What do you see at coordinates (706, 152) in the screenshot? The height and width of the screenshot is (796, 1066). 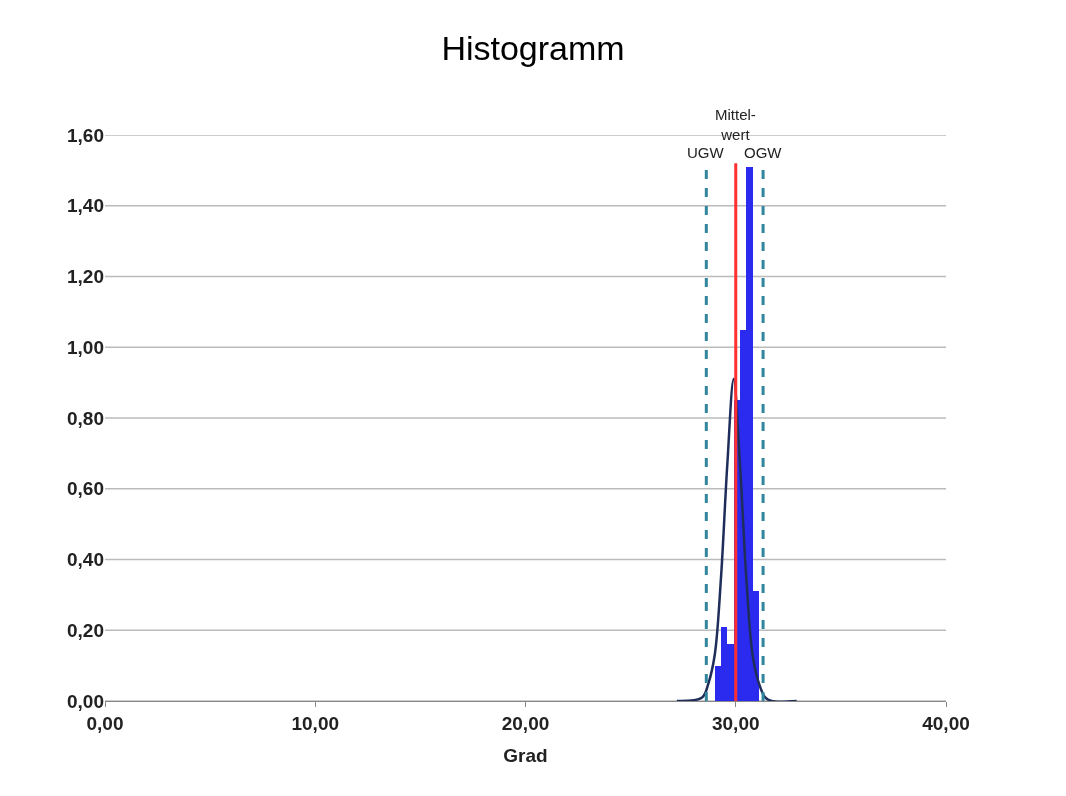 I see `ref-line-label: UGW` at bounding box center [706, 152].